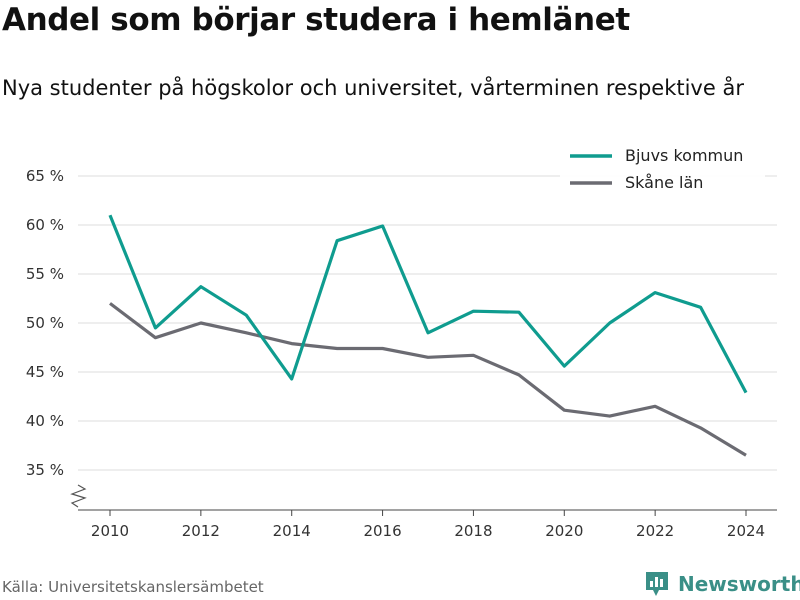 This screenshot has height=600, width=800. Describe the element at coordinates (739, 584) in the screenshot. I see `brand-name: Newsworthy` at that location.